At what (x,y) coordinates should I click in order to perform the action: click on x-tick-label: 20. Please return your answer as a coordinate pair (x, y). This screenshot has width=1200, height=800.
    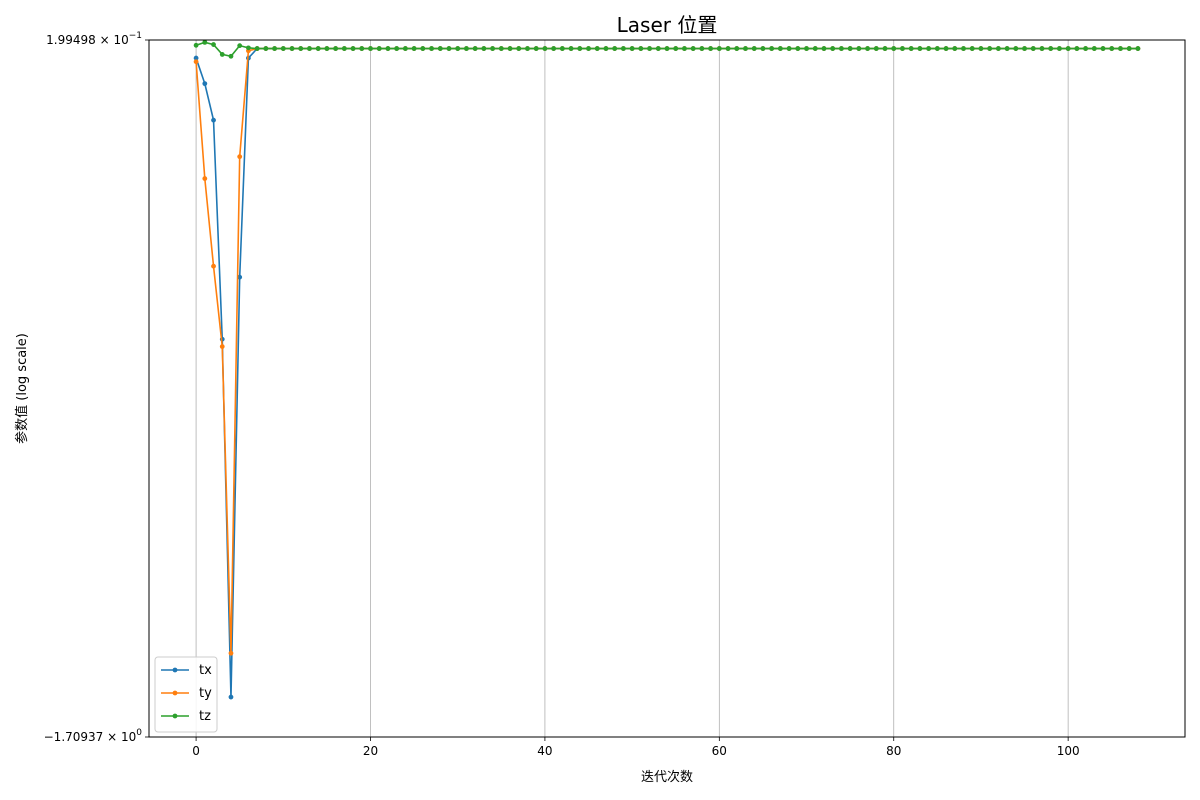
    Looking at the image, I should click on (370, 751).